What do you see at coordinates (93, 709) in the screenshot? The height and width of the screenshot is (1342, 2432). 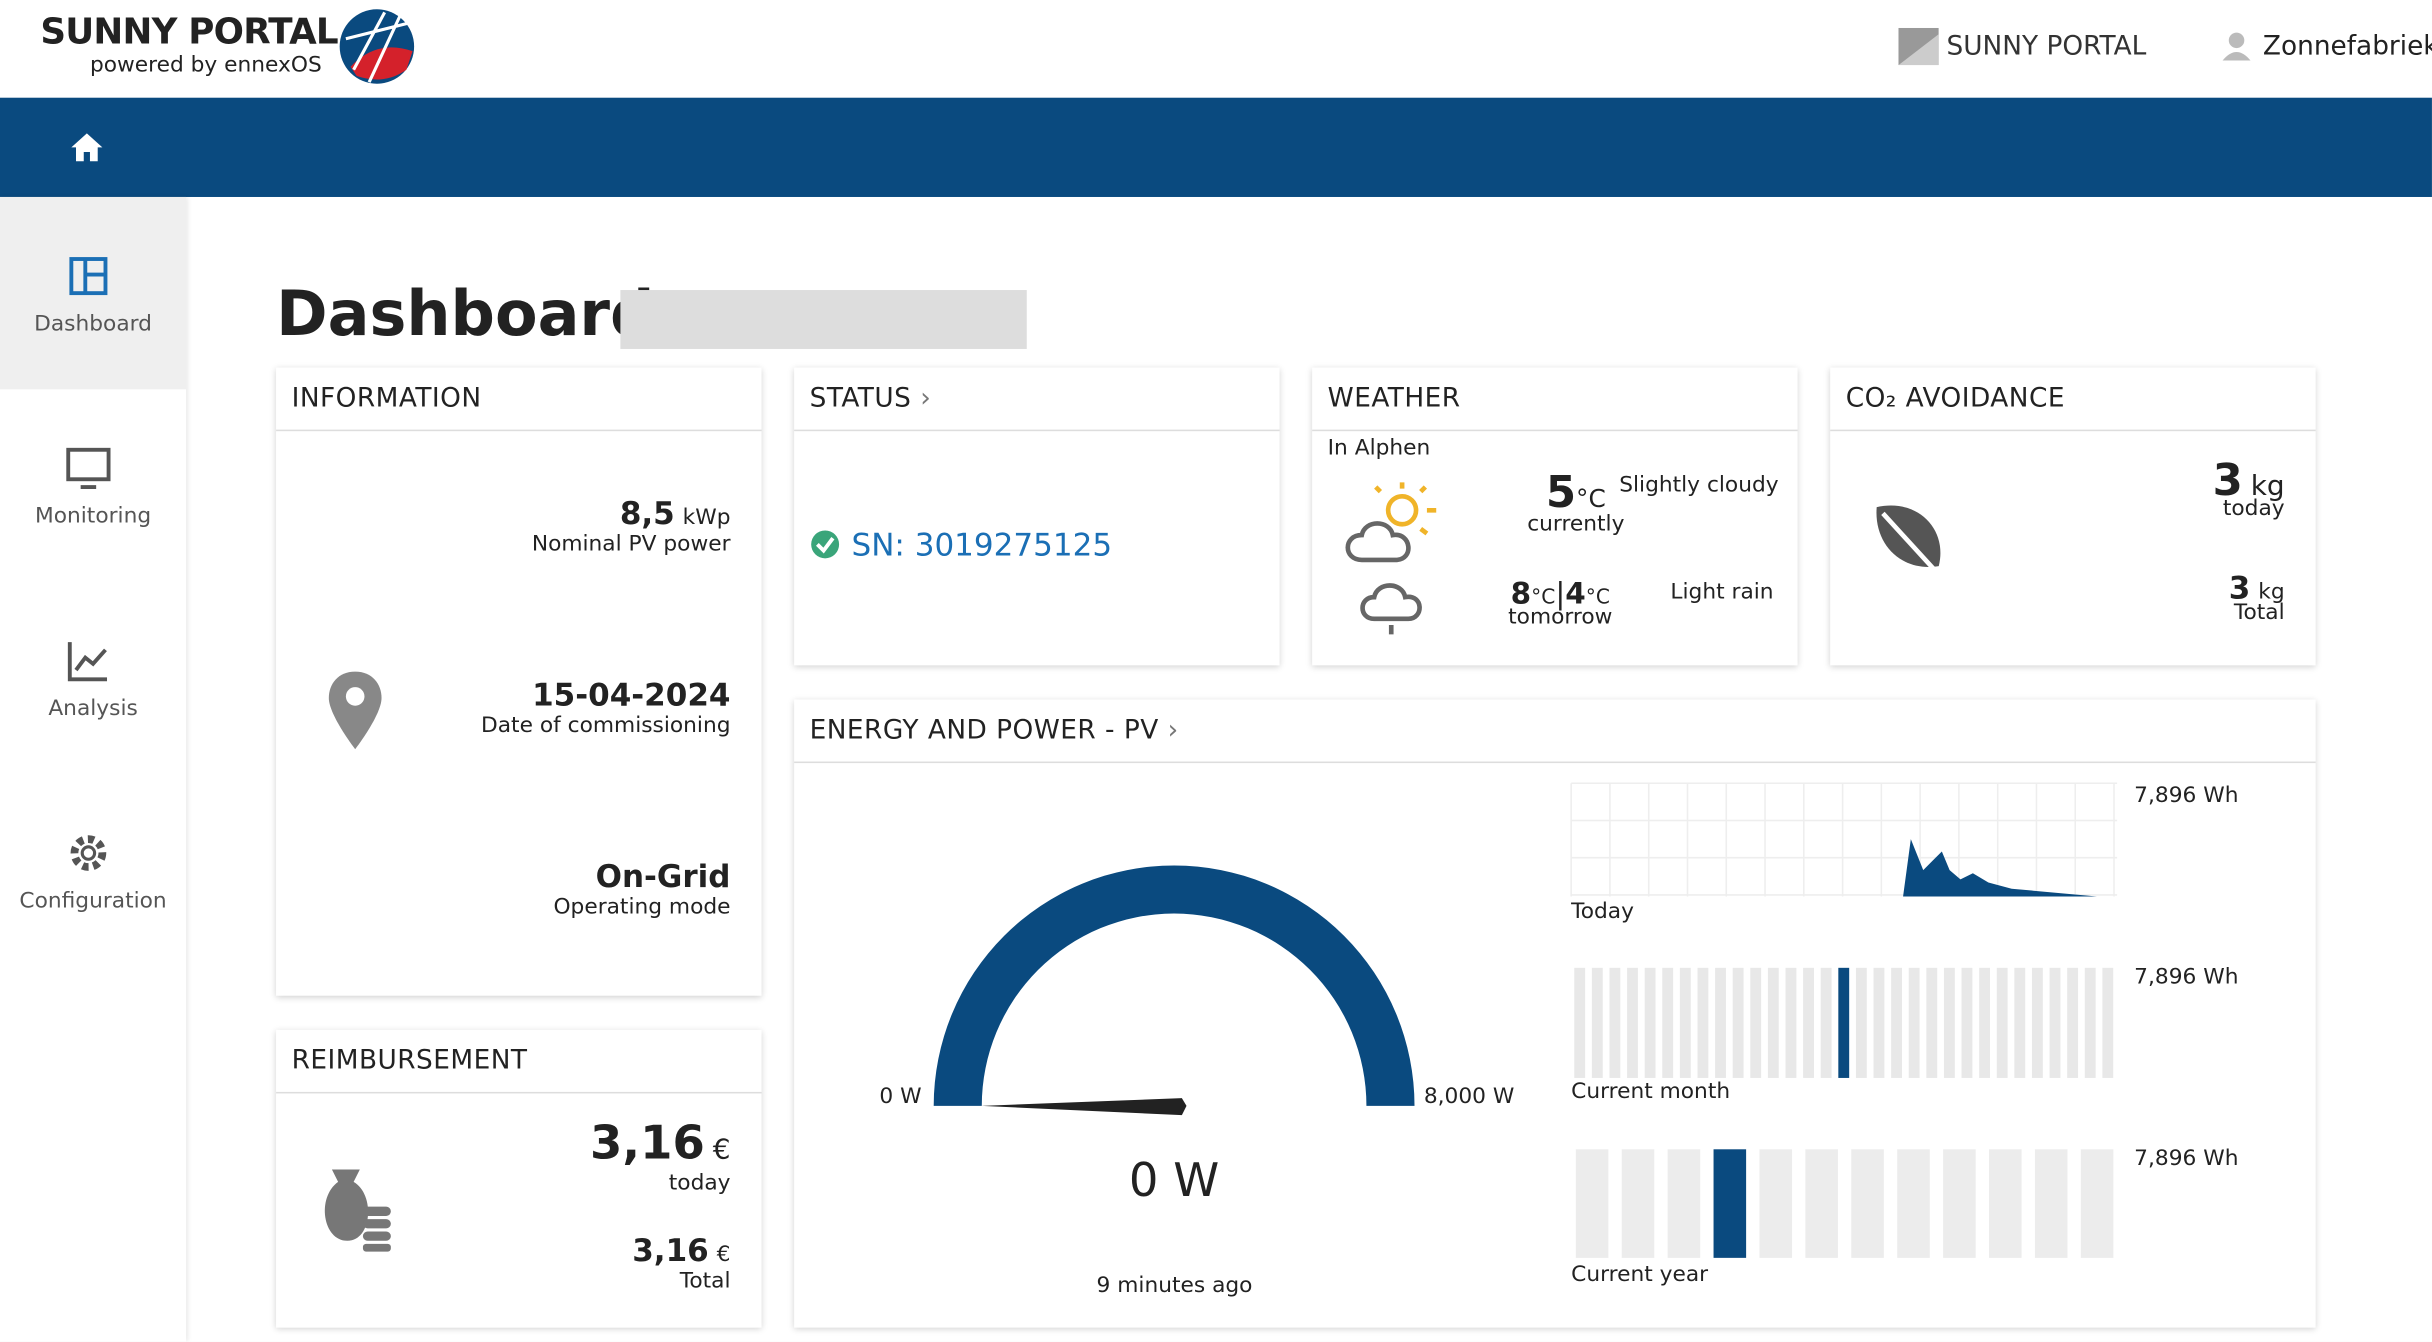 I see `nav-item: Analysis` at bounding box center [93, 709].